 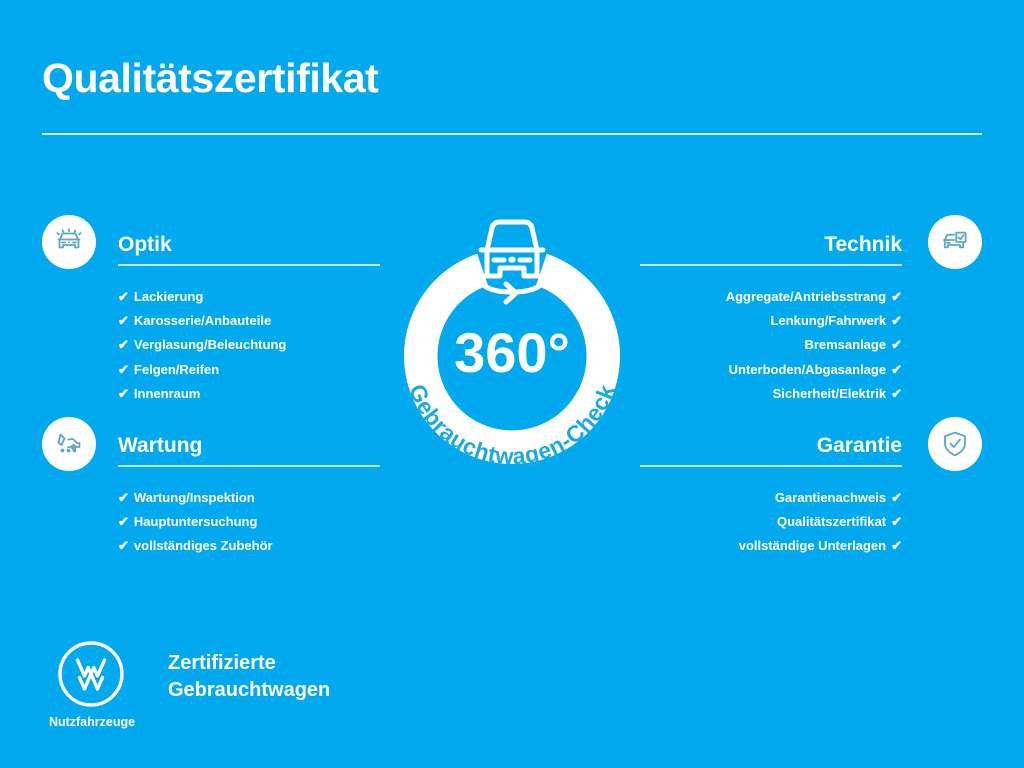 I want to click on header-divider, so click(x=512, y=134).